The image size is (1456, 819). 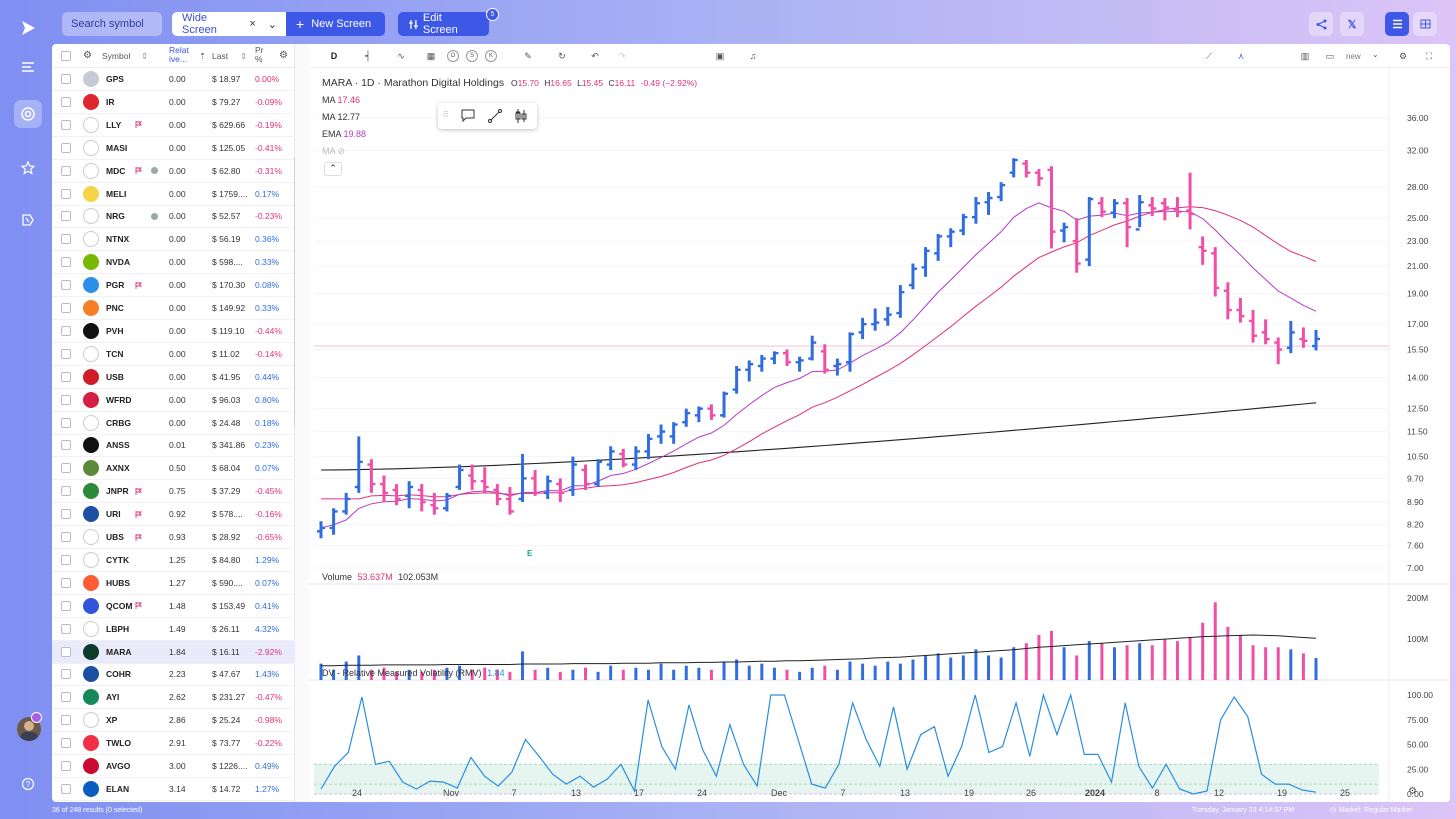 I want to click on edit-screen-button: Edit Screen, so click(x=443, y=24).